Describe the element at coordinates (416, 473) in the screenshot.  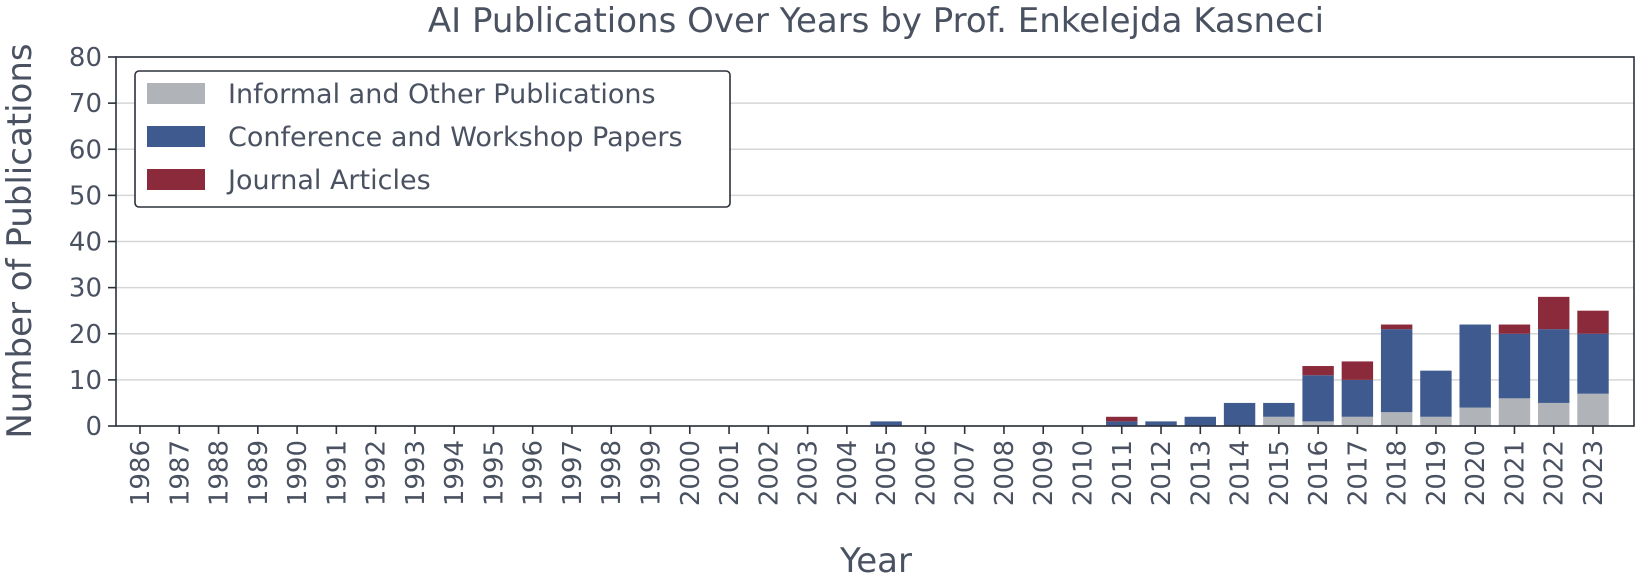
I see `x-tick-label: 1993` at that location.